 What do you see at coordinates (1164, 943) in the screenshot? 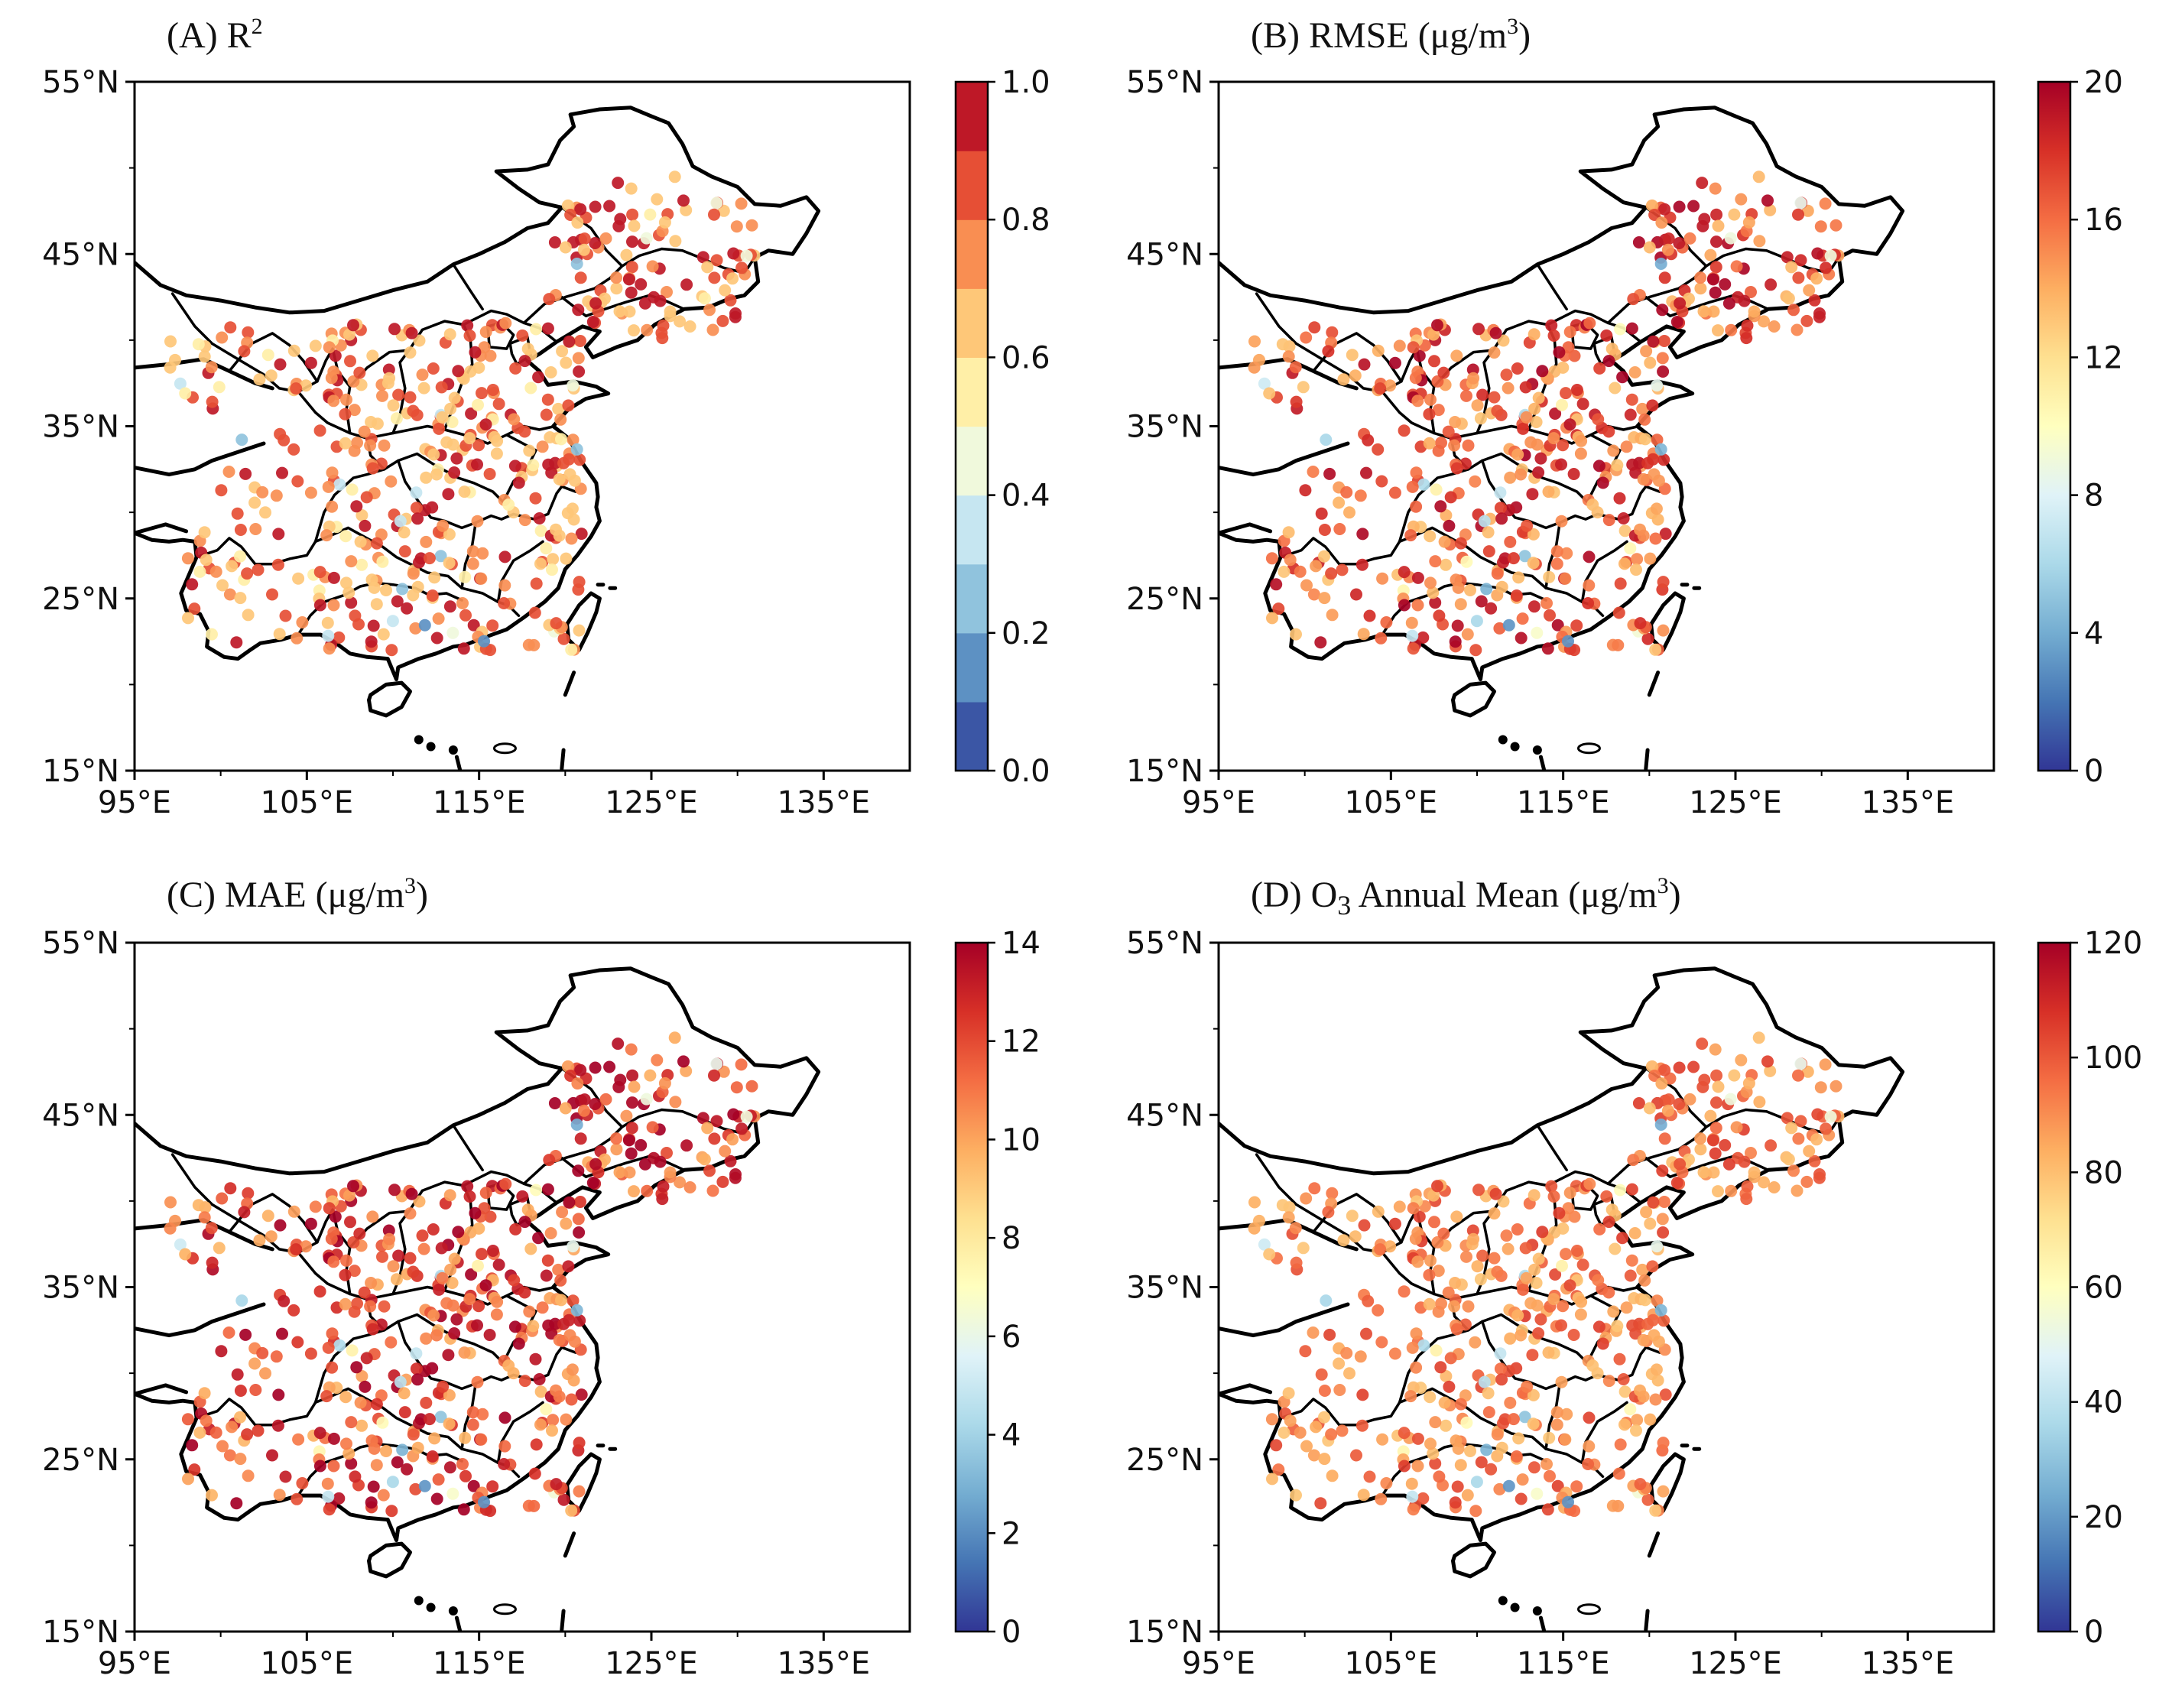
I see `panel-d-y-tick-55: 55°N` at bounding box center [1164, 943].